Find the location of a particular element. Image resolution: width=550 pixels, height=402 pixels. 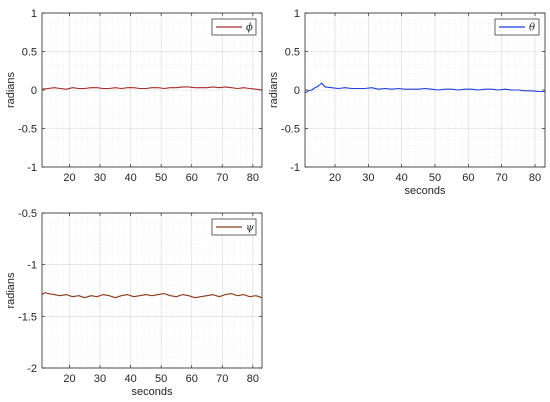

legend-entry: ϕ is located at coordinates (249, 28).